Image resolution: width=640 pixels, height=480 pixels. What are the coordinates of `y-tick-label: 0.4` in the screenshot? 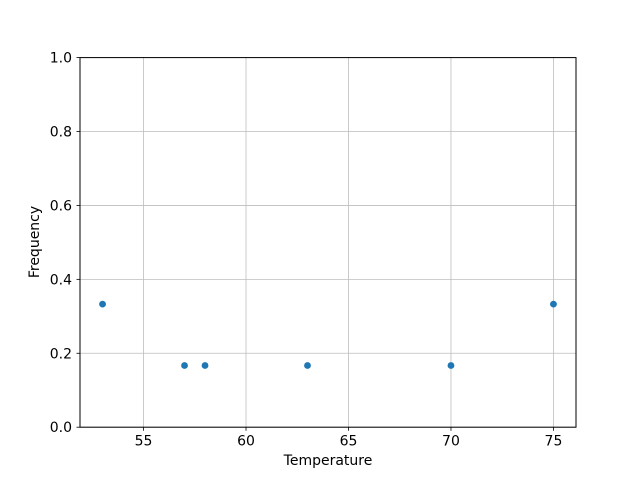 It's located at (61, 280).